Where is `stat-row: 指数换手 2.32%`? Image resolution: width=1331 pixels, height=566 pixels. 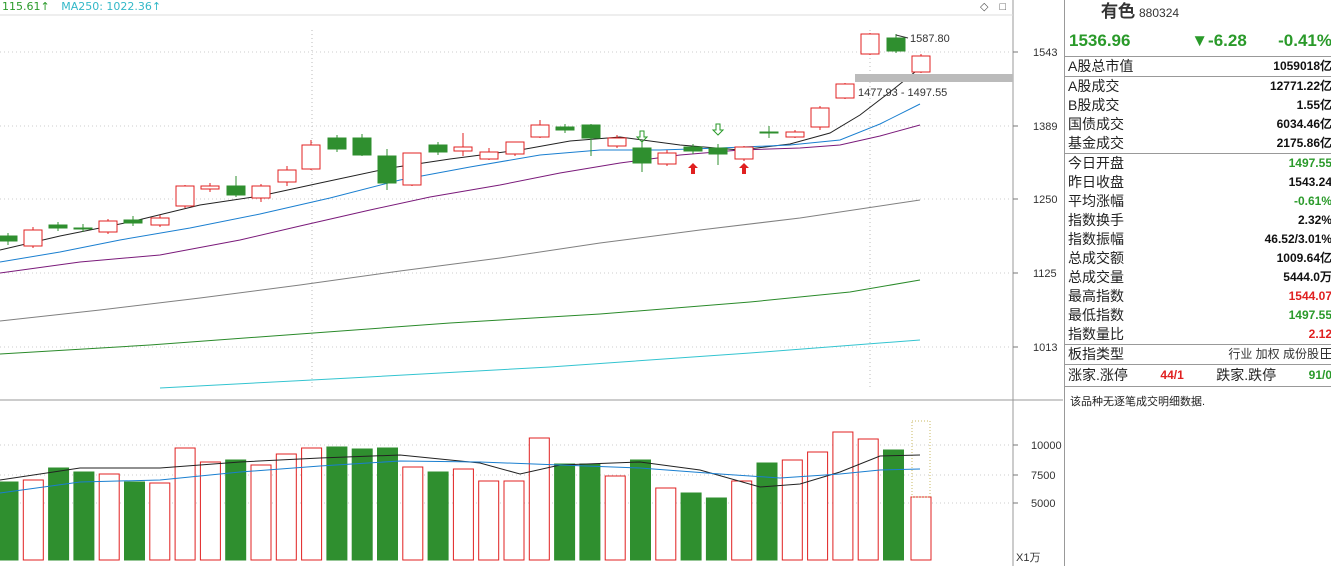 stat-row: 指数换手 2.32% is located at coordinates (1198, 220).